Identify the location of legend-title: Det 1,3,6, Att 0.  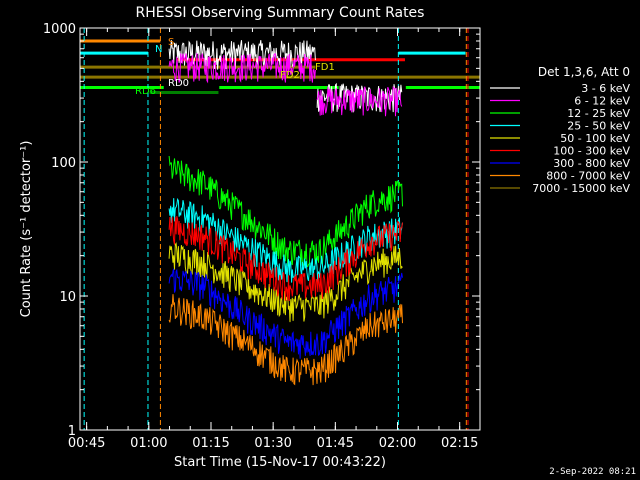
(584, 72).